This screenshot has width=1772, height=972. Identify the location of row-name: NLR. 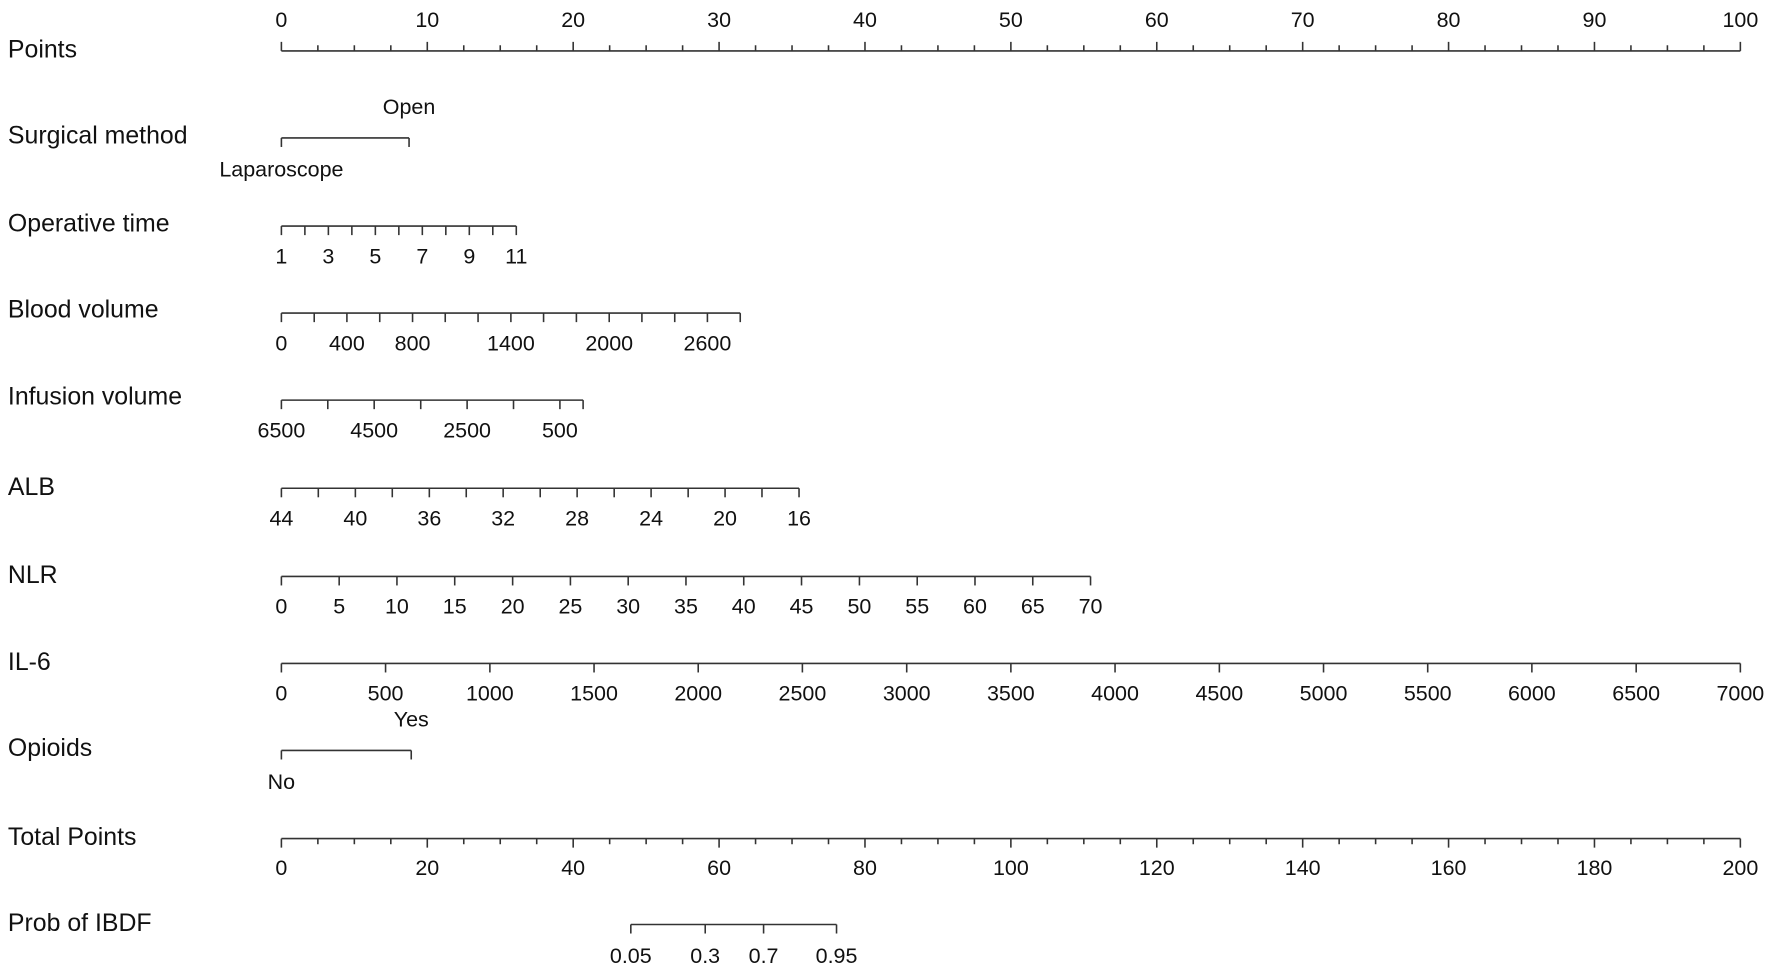
(33, 575).